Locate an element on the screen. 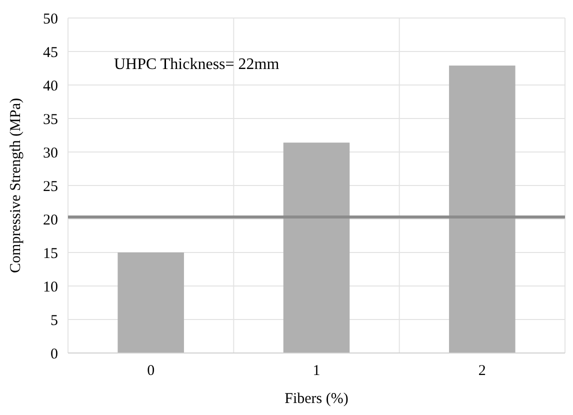  y-tick-label: 40 is located at coordinates (50, 86).